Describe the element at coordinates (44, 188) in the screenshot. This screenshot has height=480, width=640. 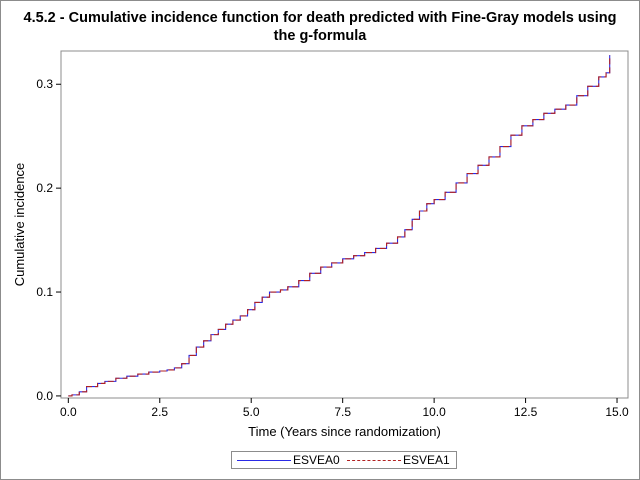
I see `y-tick-label: 0.2` at that location.